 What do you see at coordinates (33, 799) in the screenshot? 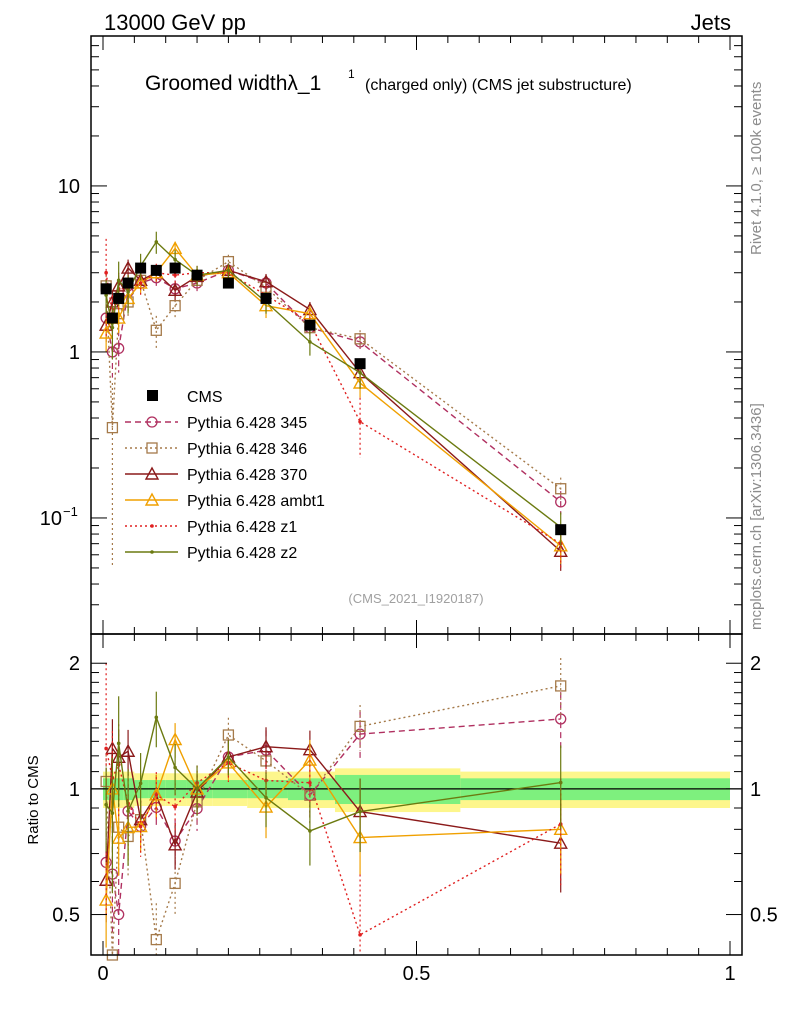
I see `ratio-ylabel: Ratio to CMS` at bounding box center [33, 799].